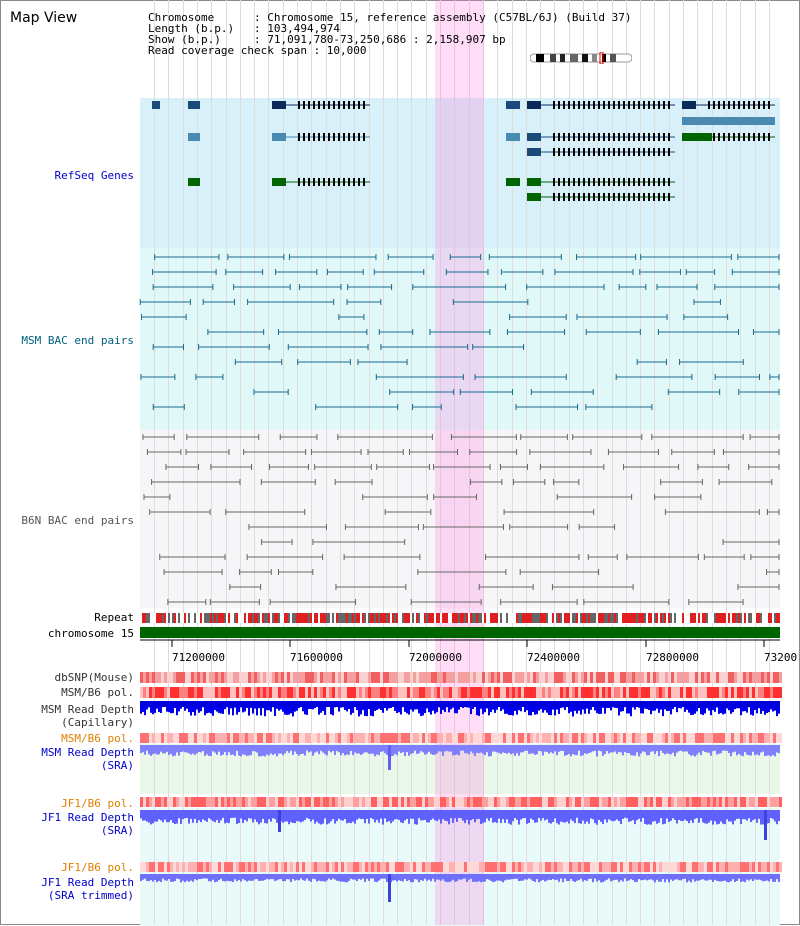  Describe the element at coordinates (97, 692) in the screenshot. I see `label-msm-pol: MSM/B6 pol.` at that location.